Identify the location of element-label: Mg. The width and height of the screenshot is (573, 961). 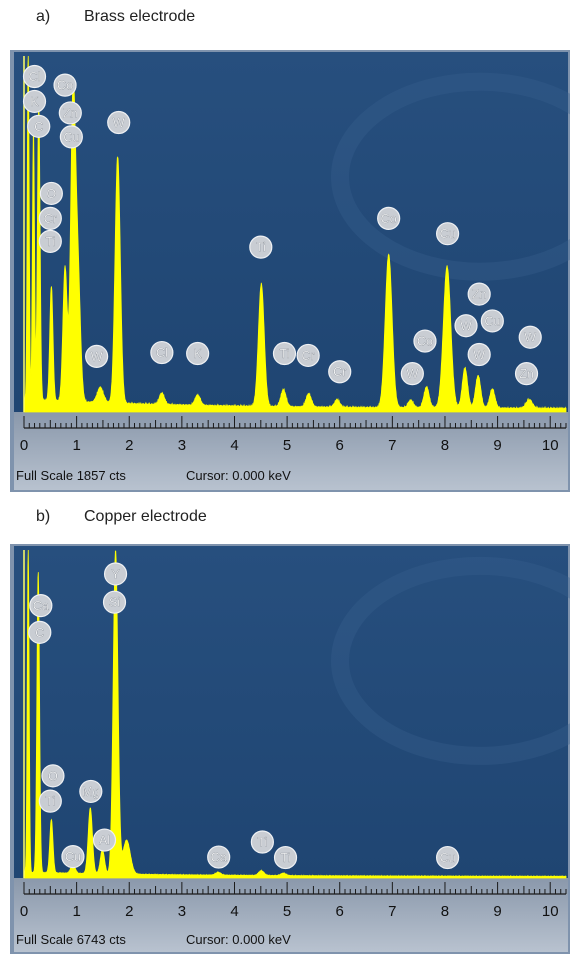
(91, 791).